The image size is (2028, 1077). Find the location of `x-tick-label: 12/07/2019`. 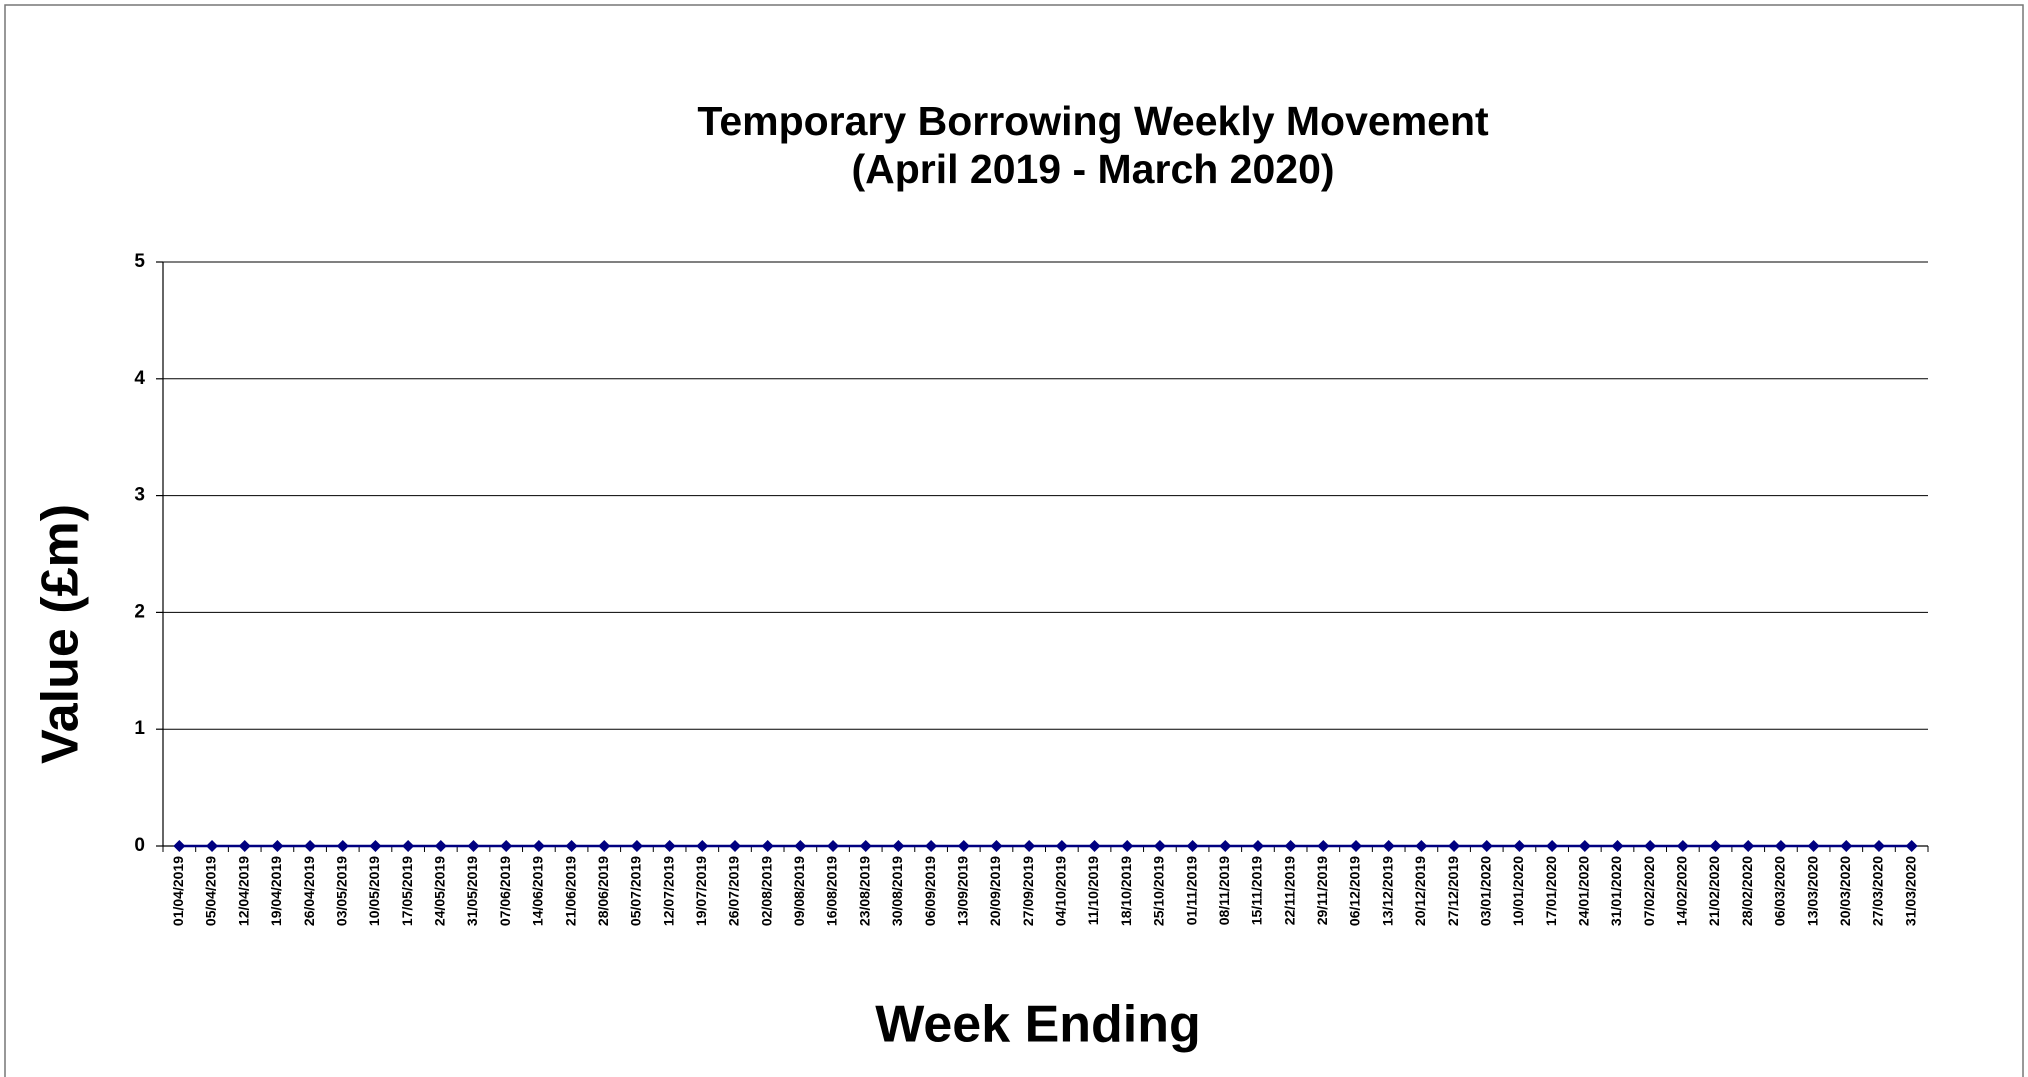

x-tick-label: 12/07/2019 is located at coordinates (668, 891).